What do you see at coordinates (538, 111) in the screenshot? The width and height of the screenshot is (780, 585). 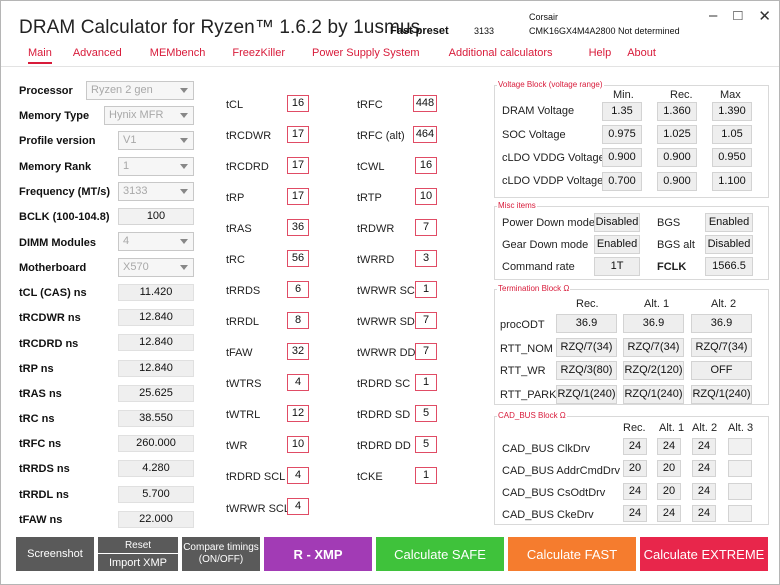 I see `voltage-row-label: DRAM Voltage` at bounding box center [538, 111].